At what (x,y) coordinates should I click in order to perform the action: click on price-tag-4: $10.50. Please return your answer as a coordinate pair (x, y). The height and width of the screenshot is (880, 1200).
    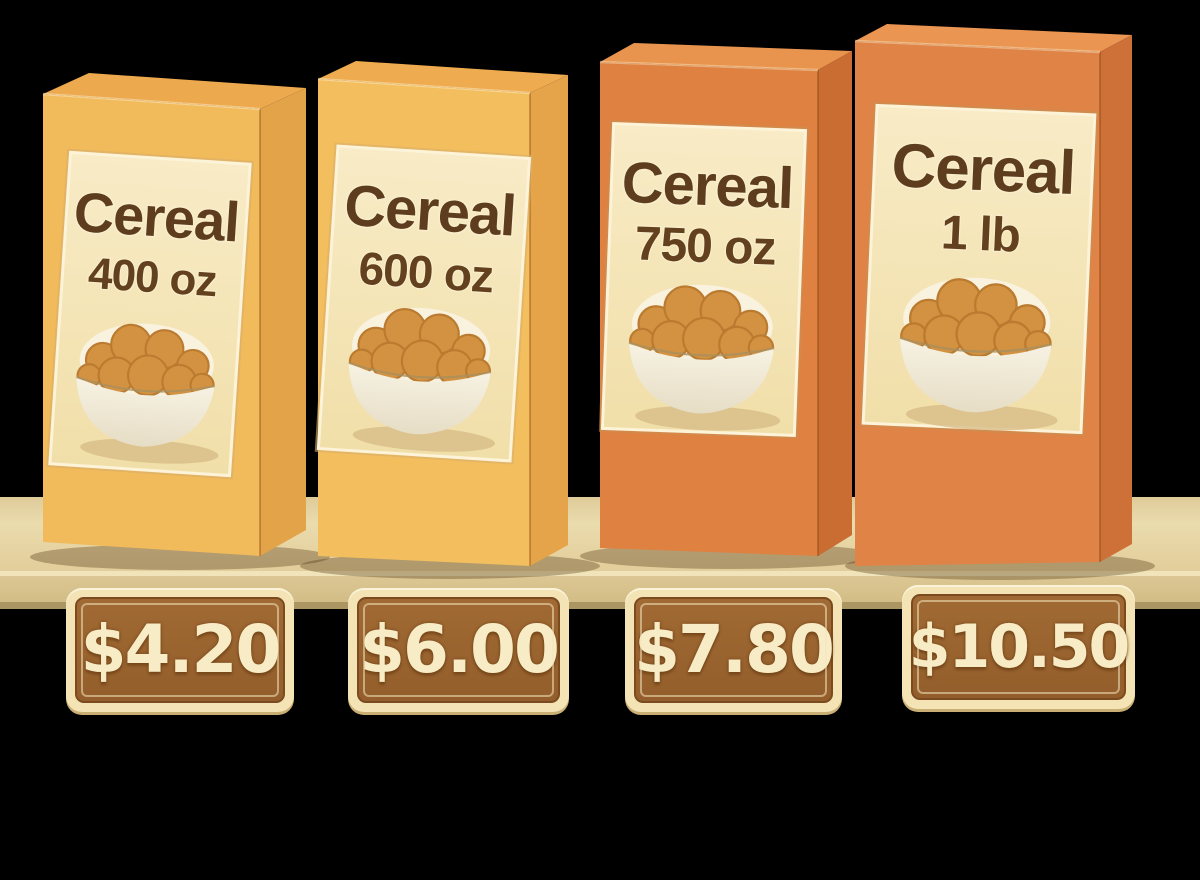
    Looking at the image, I should click on (1018, 647).